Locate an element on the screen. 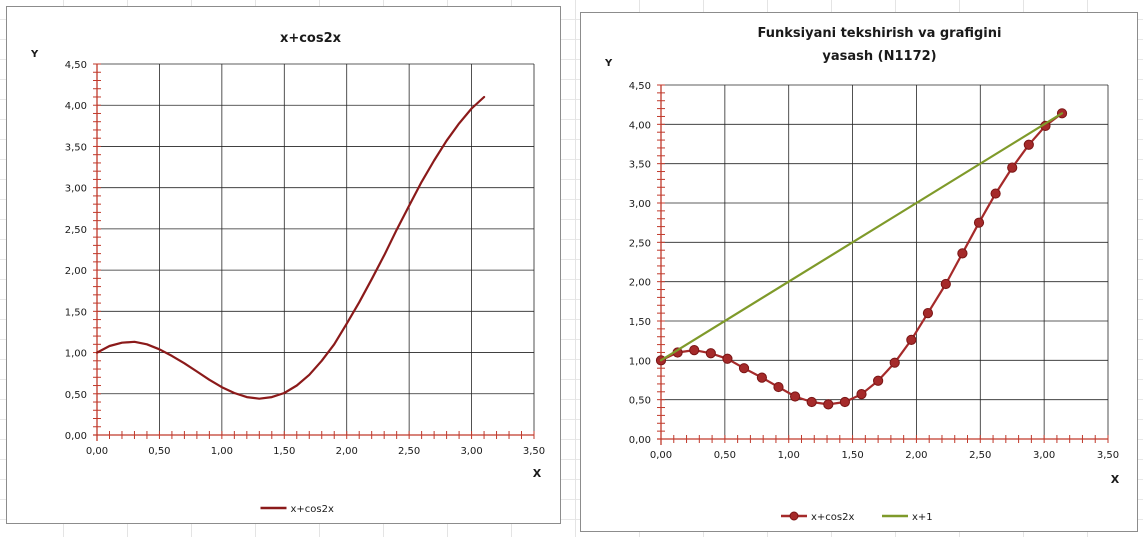 This screenshot has width=1143, height=537. right-y-tick-label: 1,50 is located at coordinates (640, 322).